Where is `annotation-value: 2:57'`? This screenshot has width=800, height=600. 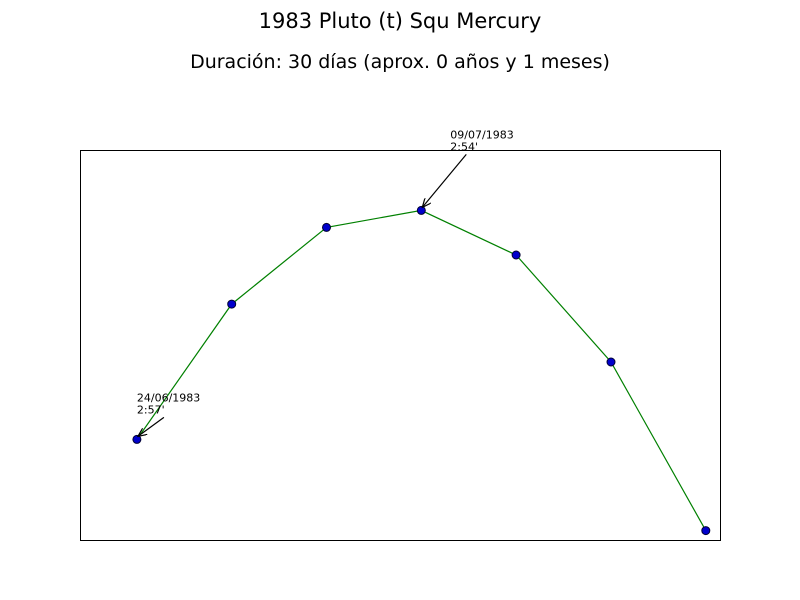
annotation-value: 2:57' is located at coordinates (151, 409).